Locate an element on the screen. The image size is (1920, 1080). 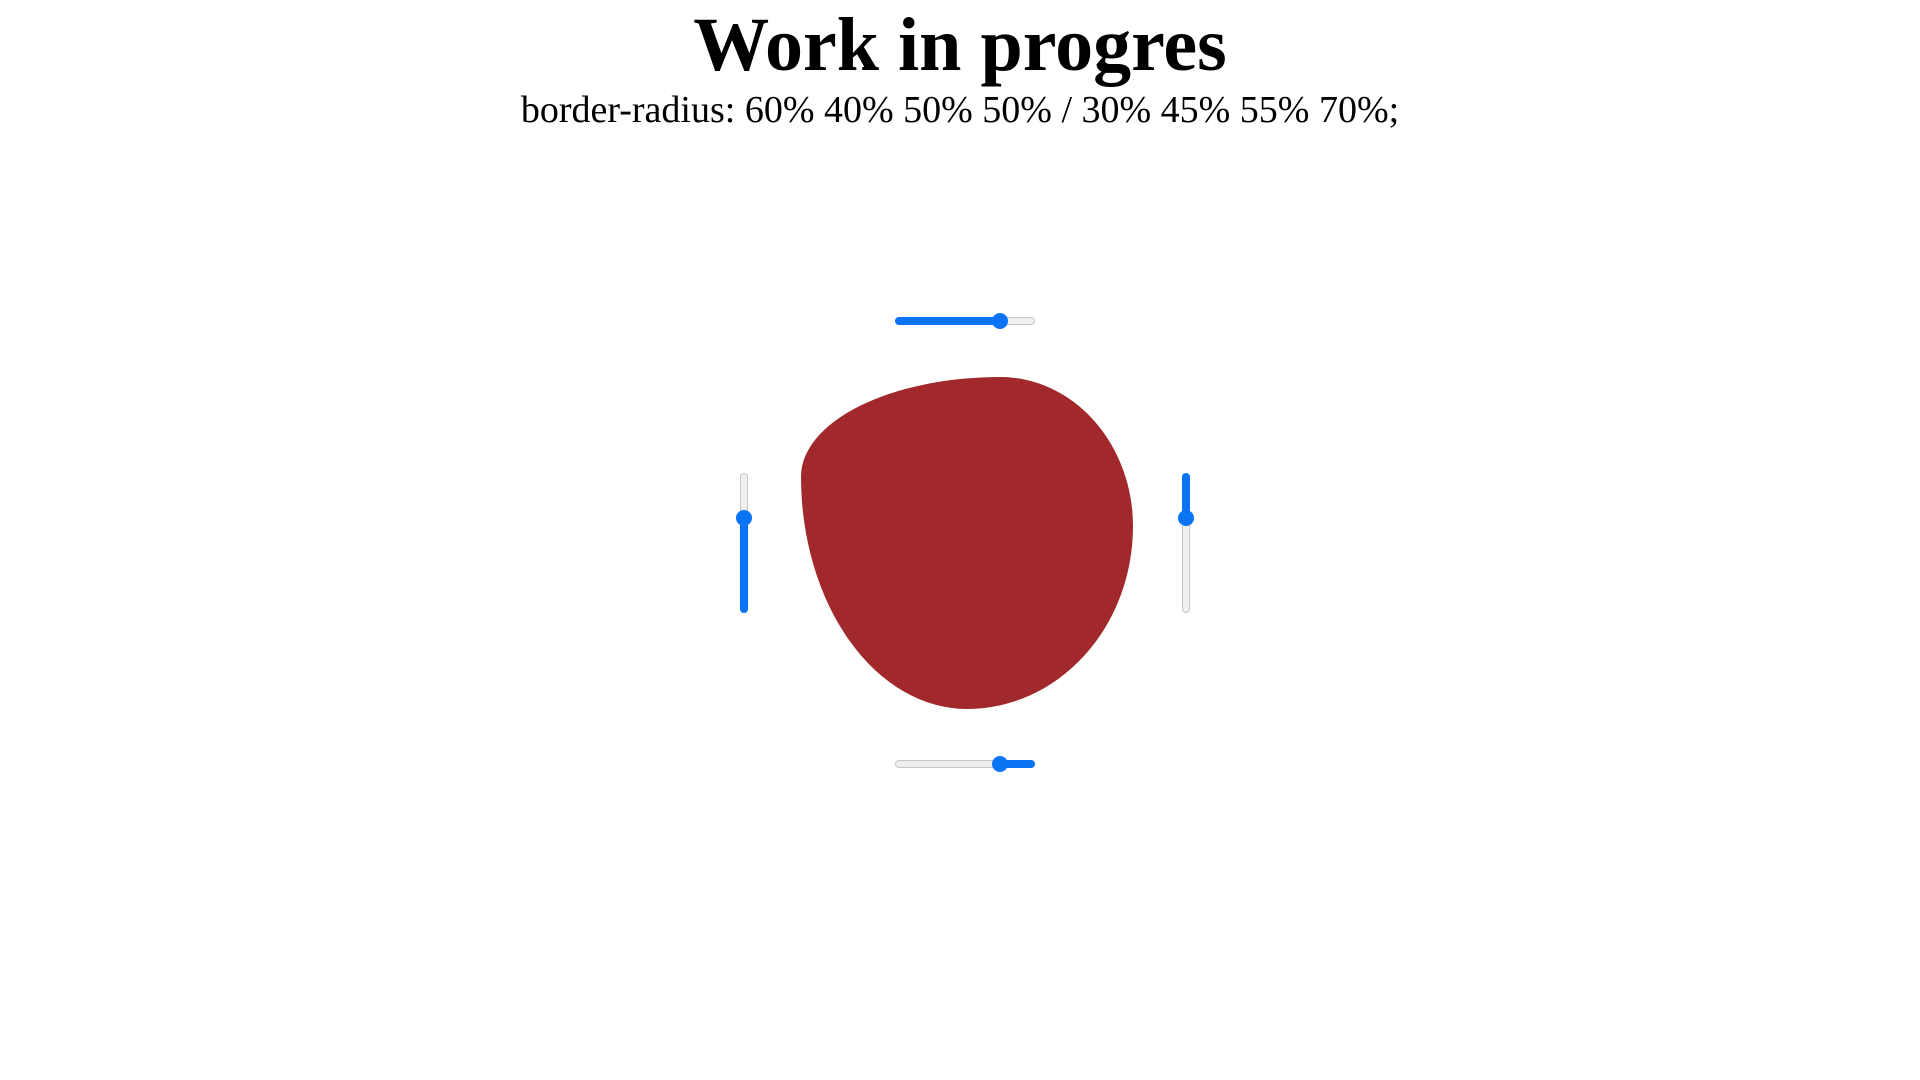
bottom-radius-slider is located at coordinates (965, 764).